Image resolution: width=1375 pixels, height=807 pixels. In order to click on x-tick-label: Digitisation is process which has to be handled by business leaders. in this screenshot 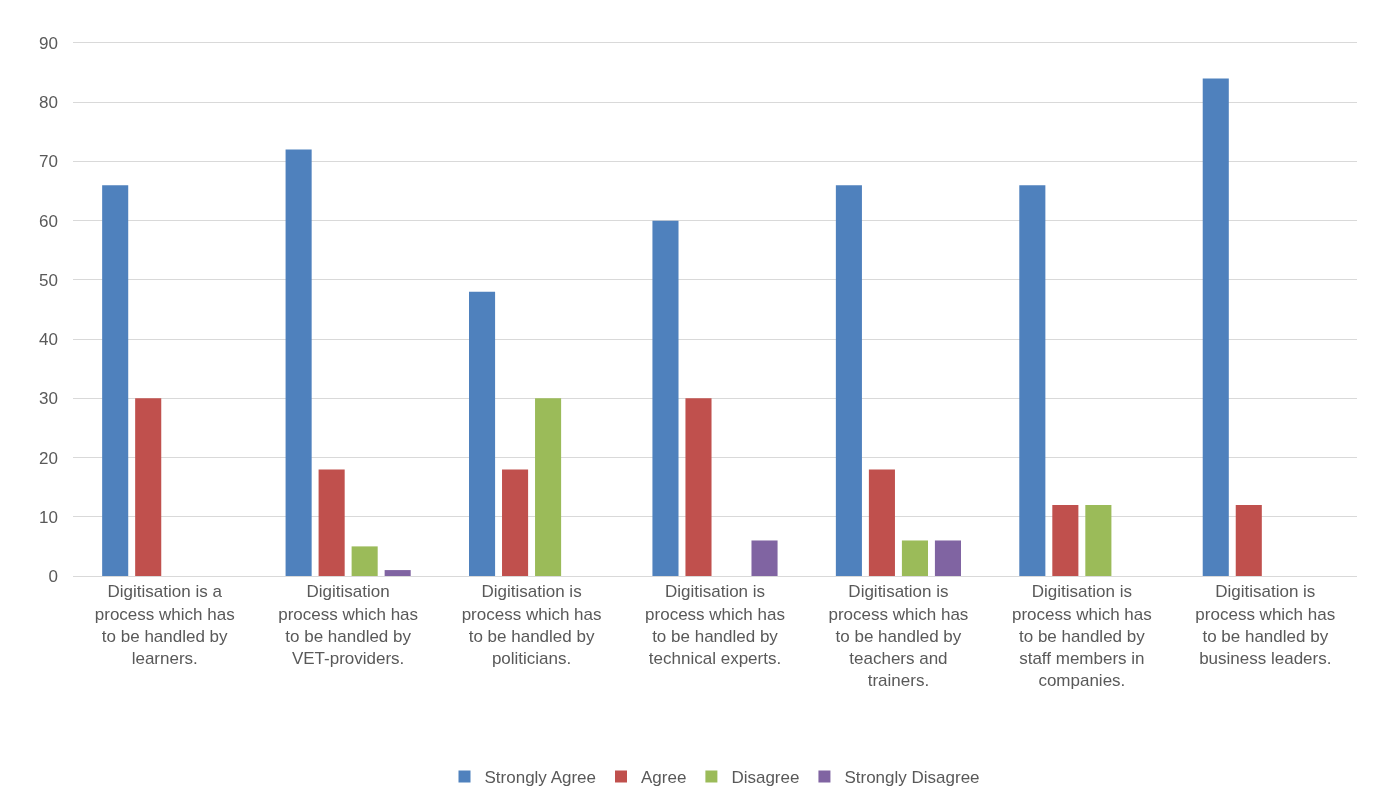, I will do `click(1265, 625)`.